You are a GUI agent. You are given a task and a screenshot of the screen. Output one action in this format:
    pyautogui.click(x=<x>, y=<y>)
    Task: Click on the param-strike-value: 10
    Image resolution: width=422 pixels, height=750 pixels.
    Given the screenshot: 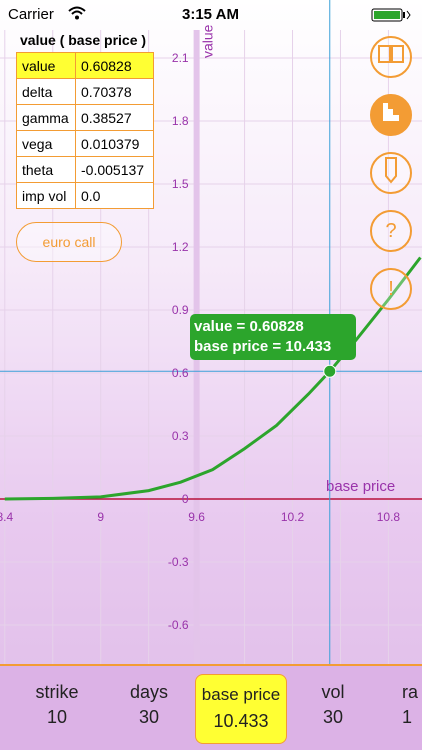 What is the action you would take?
    pyautogui.click(x=57, y=717)
    